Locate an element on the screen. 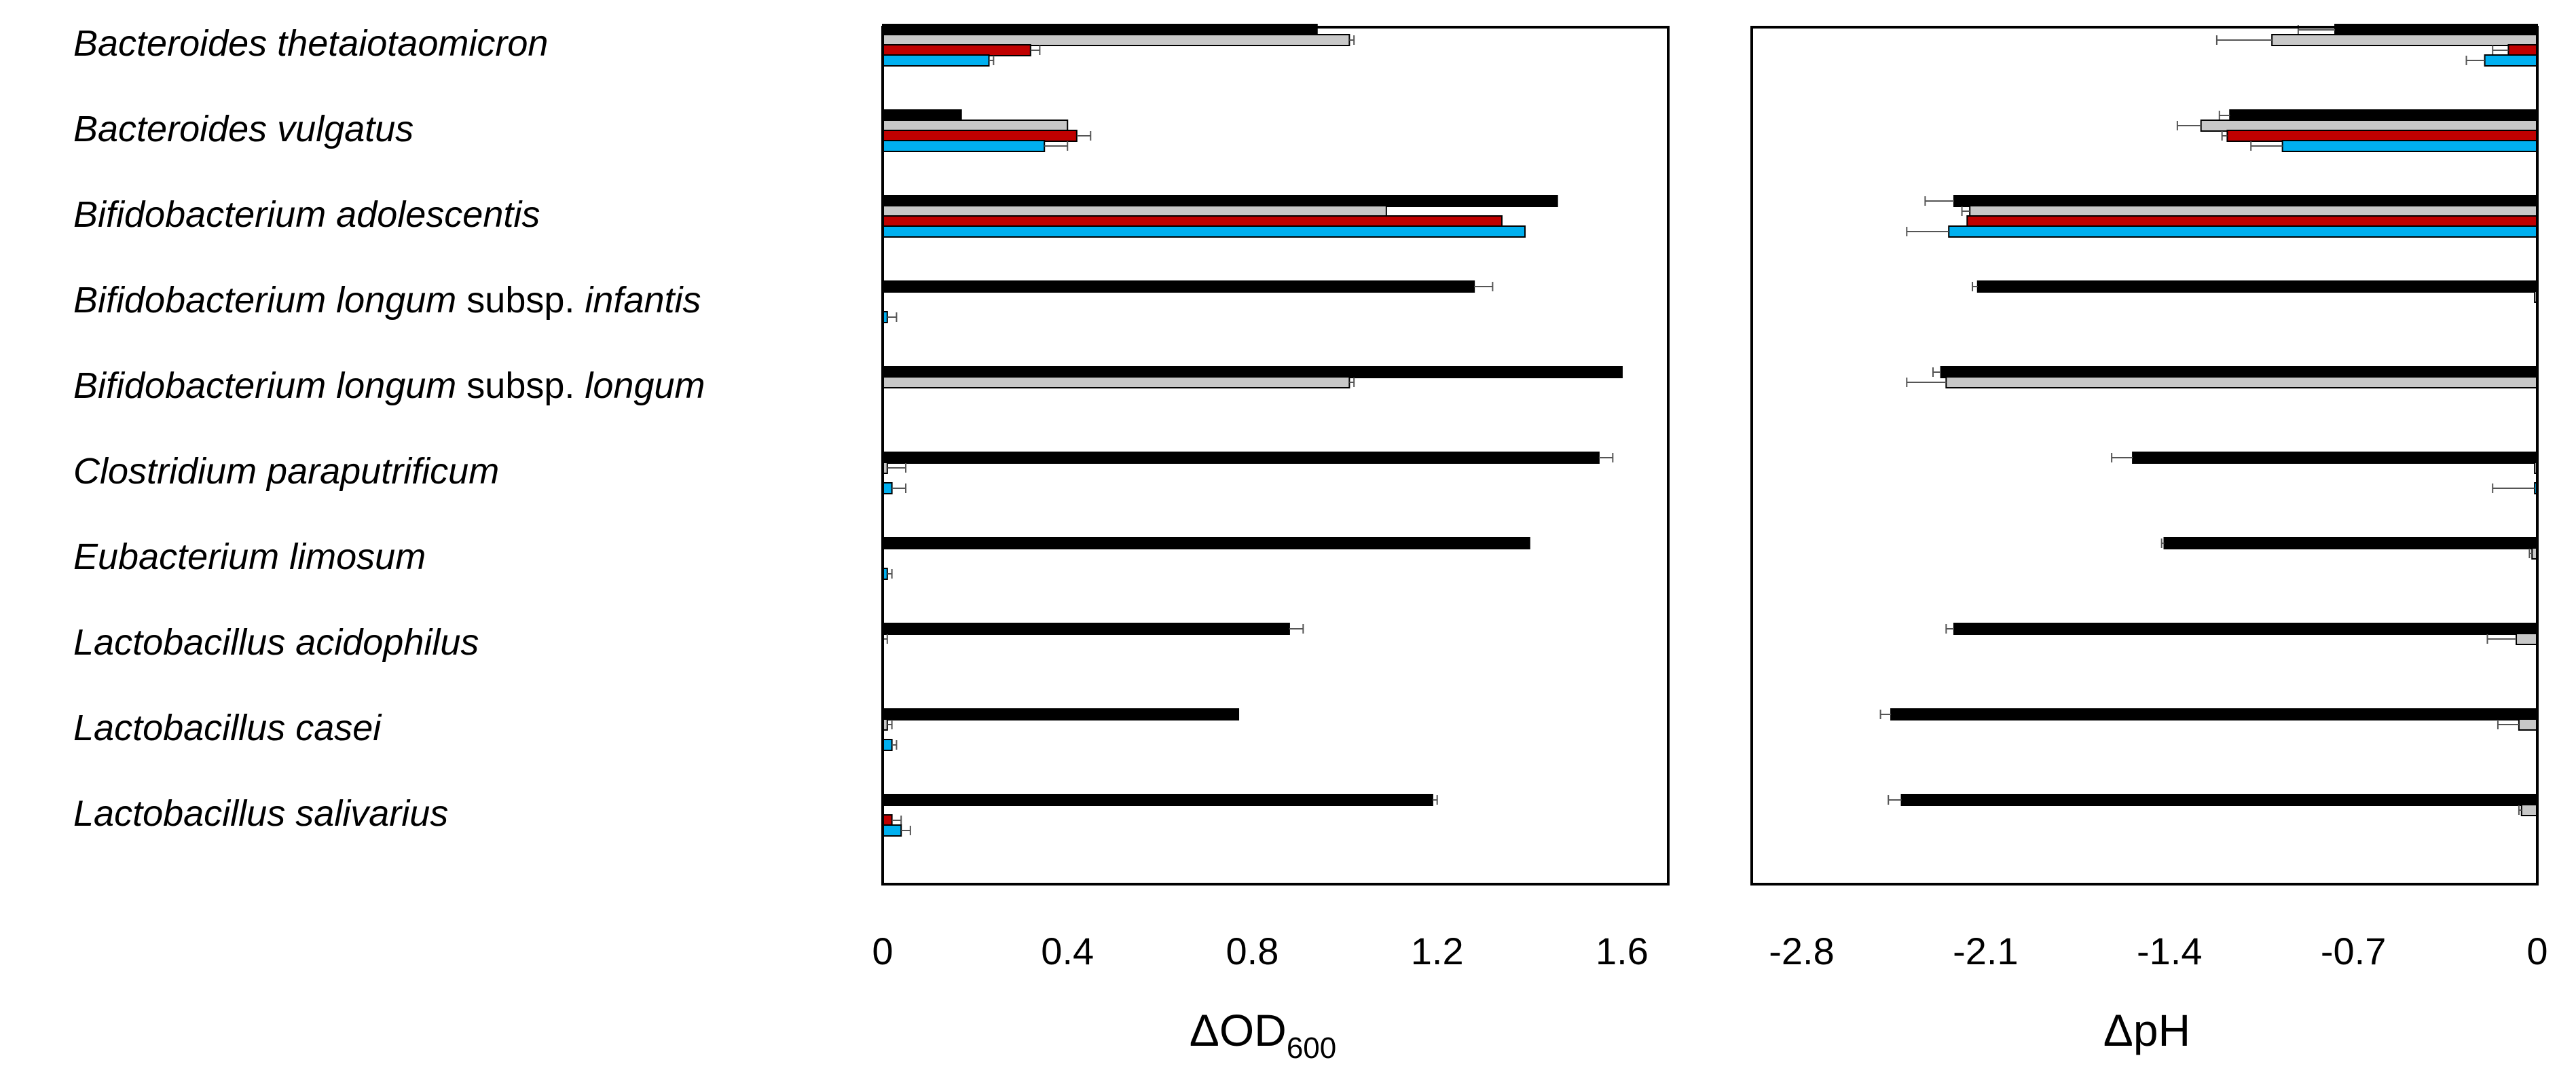  species-label: Bacteroides thetaiotaomicron is located at coordinates (310, 44).